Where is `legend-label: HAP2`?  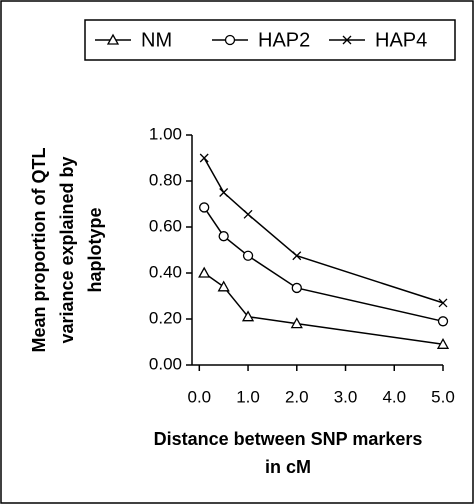
legend-label: HAP2 is located at coordinates (284, 40).